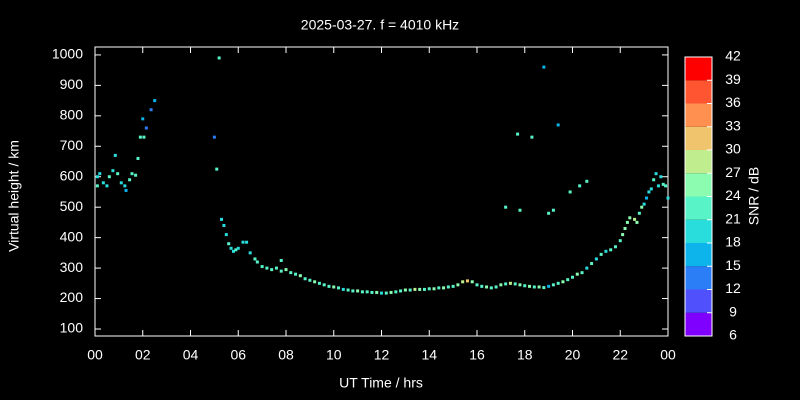 Image resolution: width=800 pixels, height=400 pixels. What do you see at coordinates (334, 355) in the screenshot?
I see `x-tick-label: 10` at bounding box center [334, 355].